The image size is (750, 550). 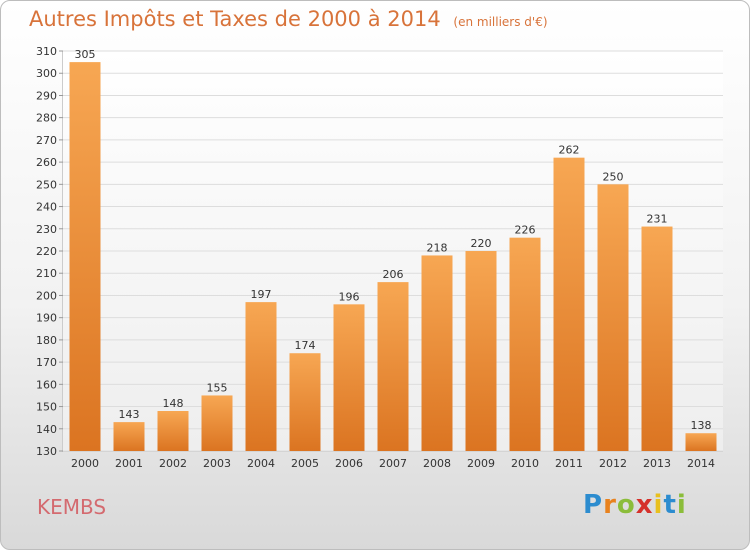 I want to click on y-tick-label: 290, so click(x=46, y=95).